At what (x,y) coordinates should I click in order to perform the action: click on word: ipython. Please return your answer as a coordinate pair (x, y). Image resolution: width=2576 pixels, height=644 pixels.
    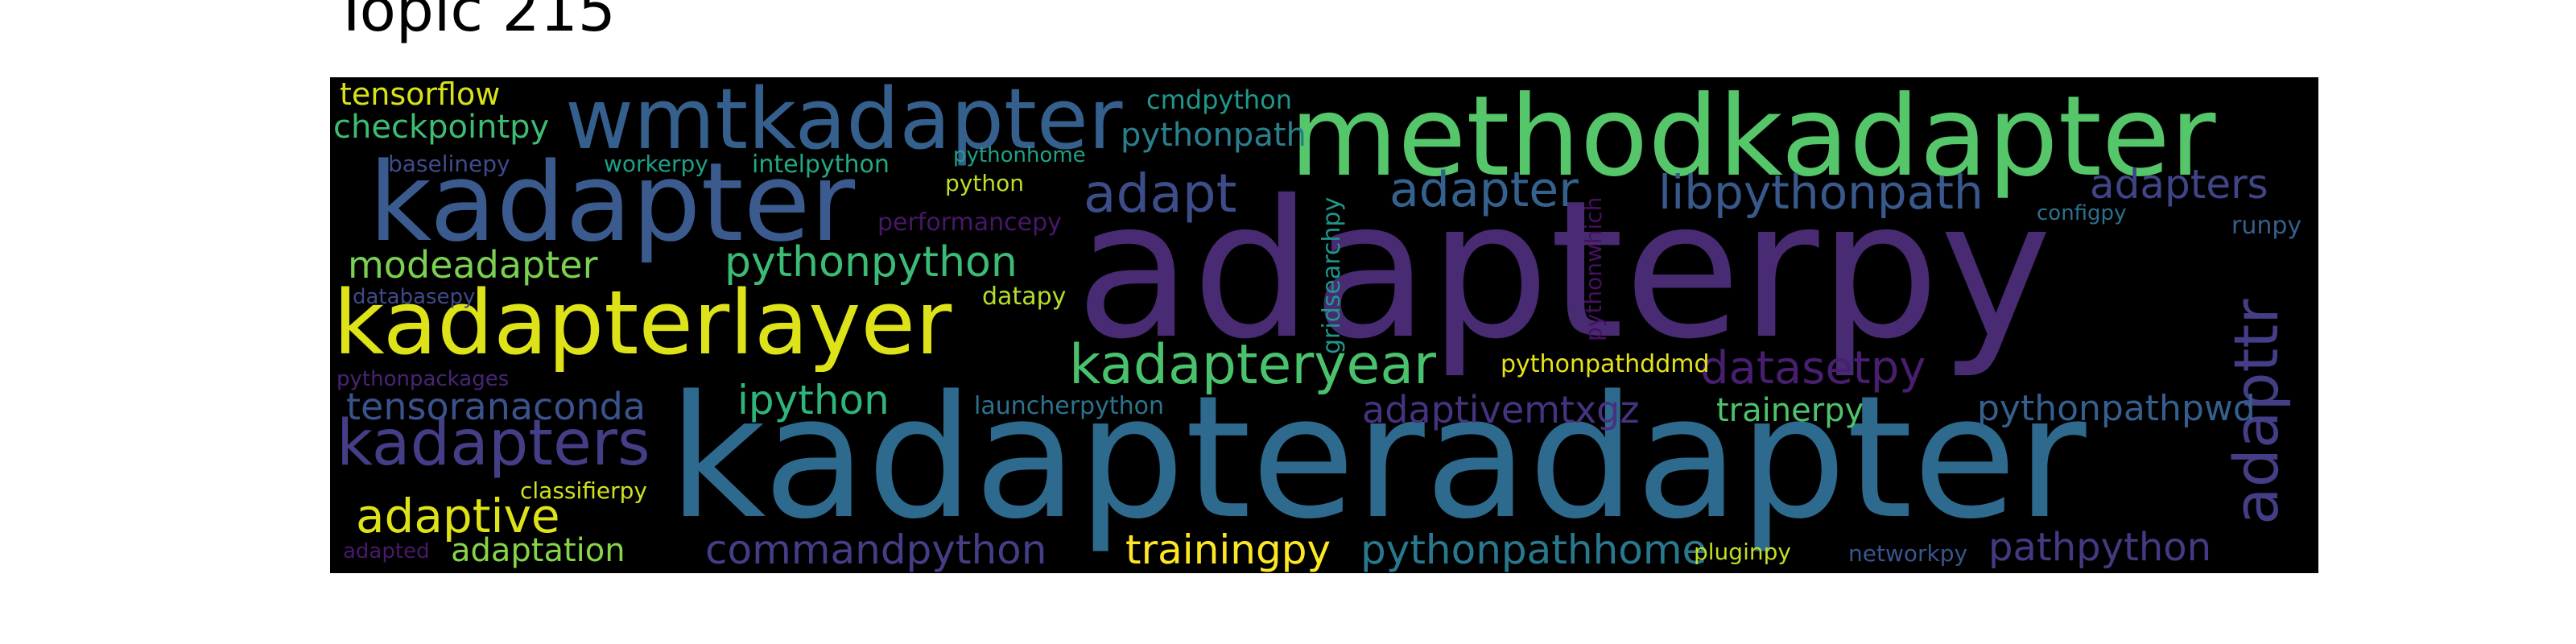
    Looking at the image, I should click on (813, 400).